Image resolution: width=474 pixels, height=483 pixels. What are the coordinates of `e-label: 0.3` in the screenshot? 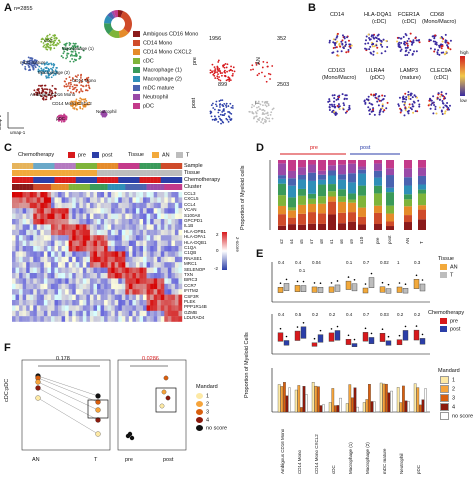 It's located at (417, 262).